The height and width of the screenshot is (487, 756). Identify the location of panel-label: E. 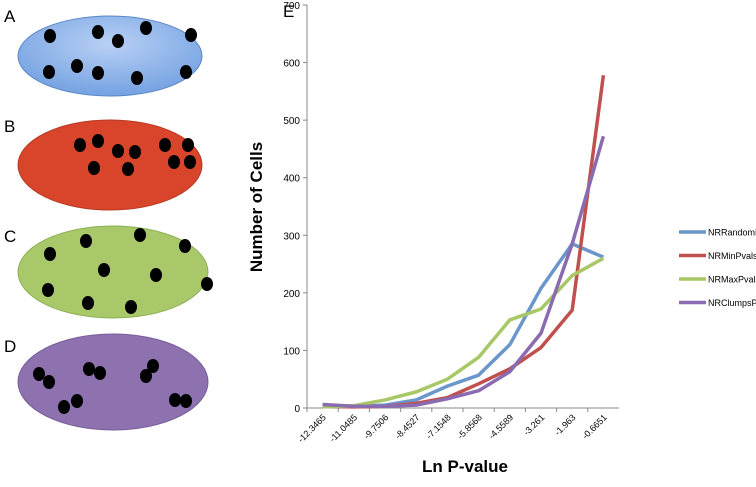
(288, 11).